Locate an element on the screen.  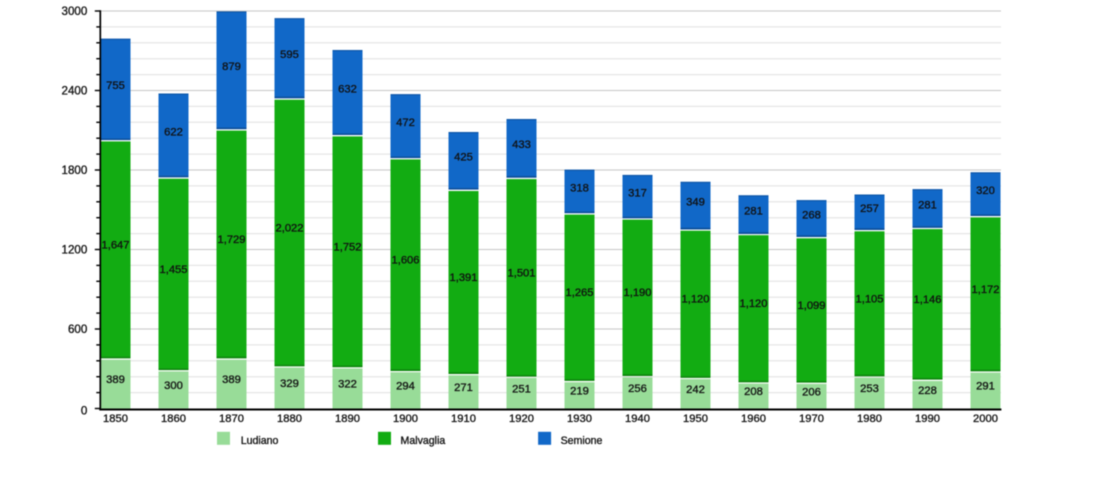
svg-text: 2000 is located at coordinates (985, 419).